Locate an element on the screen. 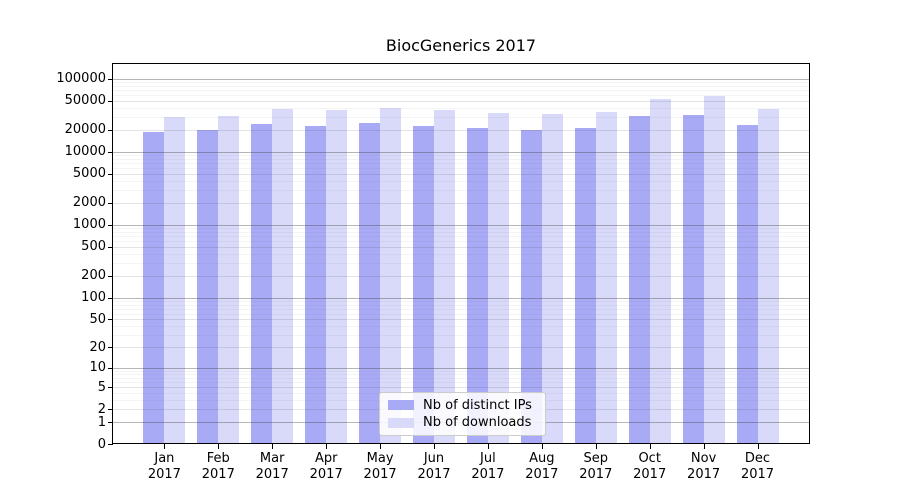 The image size is (900, 500). x-tick-label: Oct 2017 is located at coordinates (650, 466).